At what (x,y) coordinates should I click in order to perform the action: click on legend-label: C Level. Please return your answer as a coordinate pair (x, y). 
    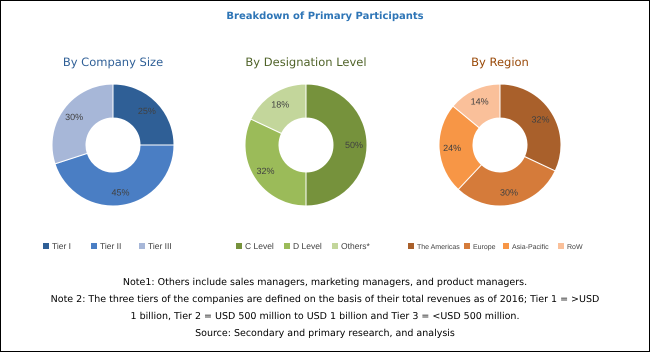
    Looking at the image, I should click on (259, 246).